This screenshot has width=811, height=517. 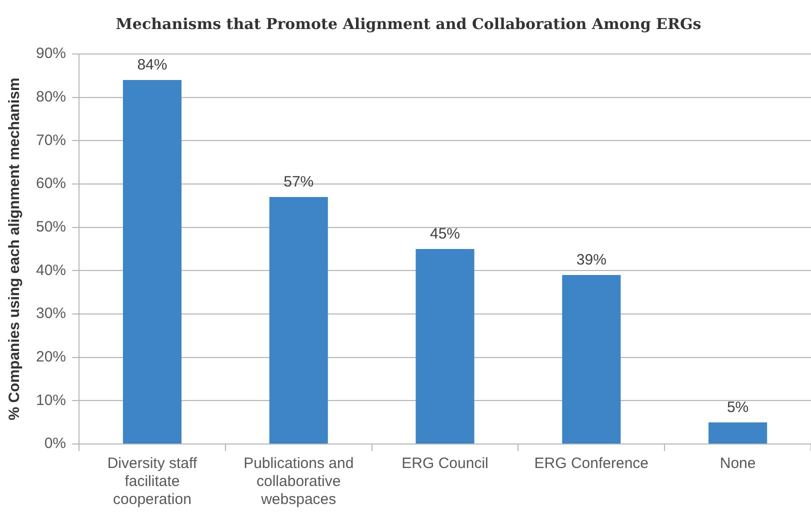 I want to click on y-tick-label: 80%, so click(x=51, y=97).